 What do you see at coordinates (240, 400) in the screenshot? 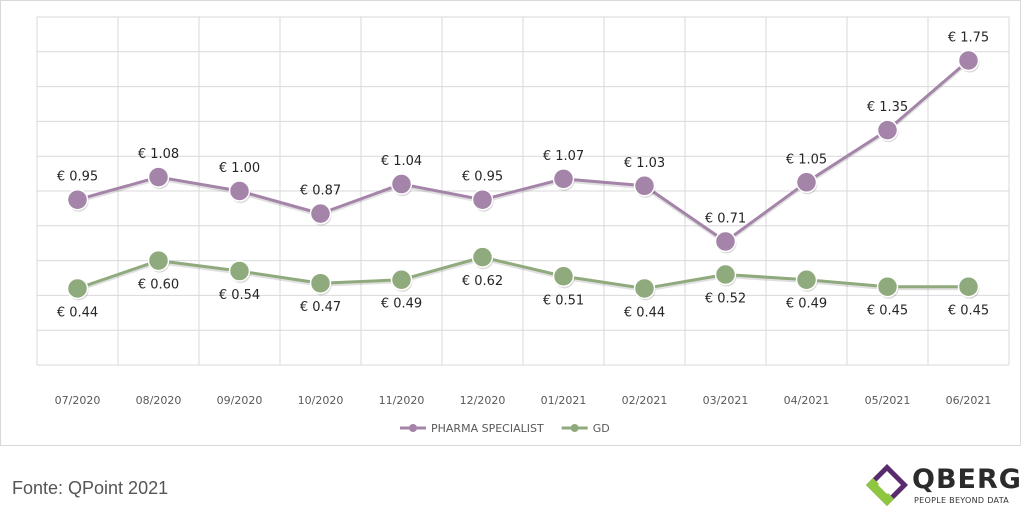
I see `x-tick-label: 09/2020` at bounding box center [240, 400].